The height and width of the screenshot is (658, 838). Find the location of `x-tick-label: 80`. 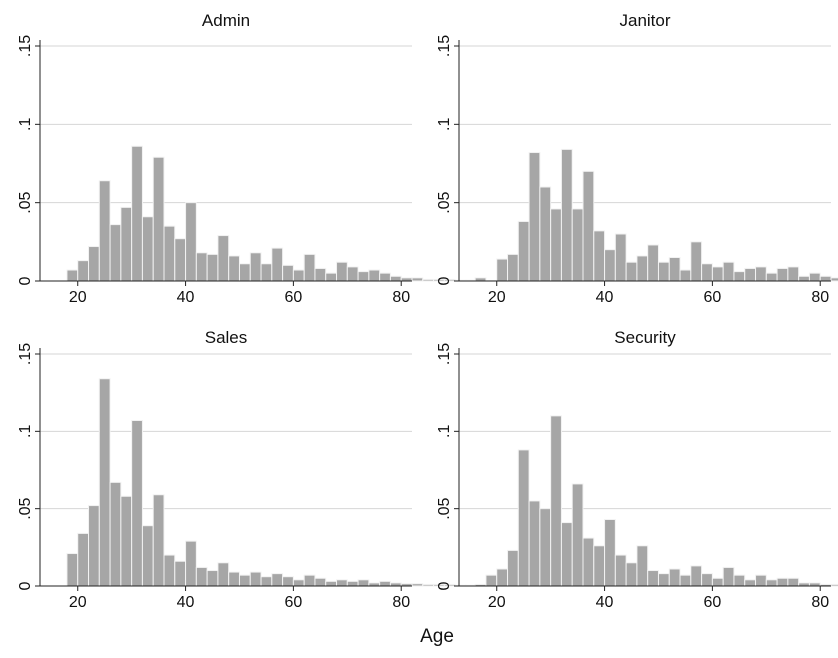

x-tick-label: 80 is located at coordinates (820, 602).